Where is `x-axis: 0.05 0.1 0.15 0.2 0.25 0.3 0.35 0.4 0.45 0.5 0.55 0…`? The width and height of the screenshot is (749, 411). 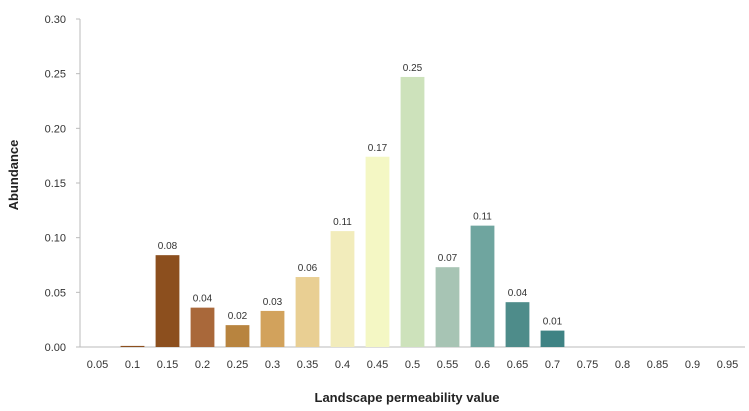 x-axis: 0.05 0.1 0.15 0.2 0.25 0.3 0.35 0.4 0.45 0.5 0.55 0… is located at coordinates (412, 358).